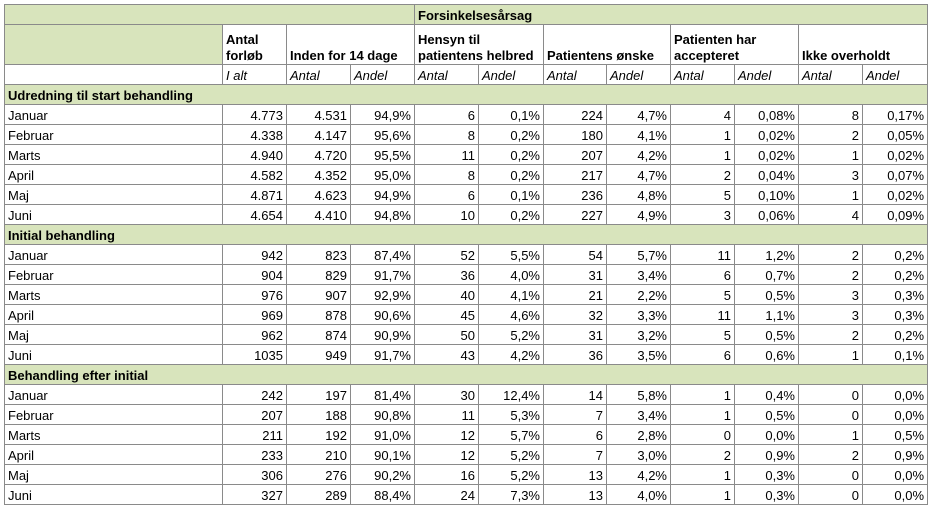  I want to click on value-cell: 0, so click(830, 474).